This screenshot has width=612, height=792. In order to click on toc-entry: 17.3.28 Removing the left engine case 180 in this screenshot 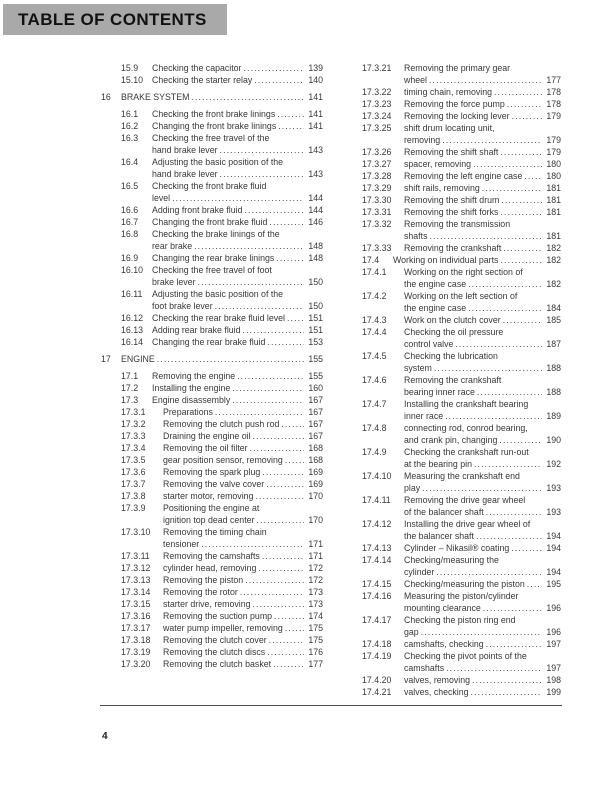, I will do `click(451, 176)`.